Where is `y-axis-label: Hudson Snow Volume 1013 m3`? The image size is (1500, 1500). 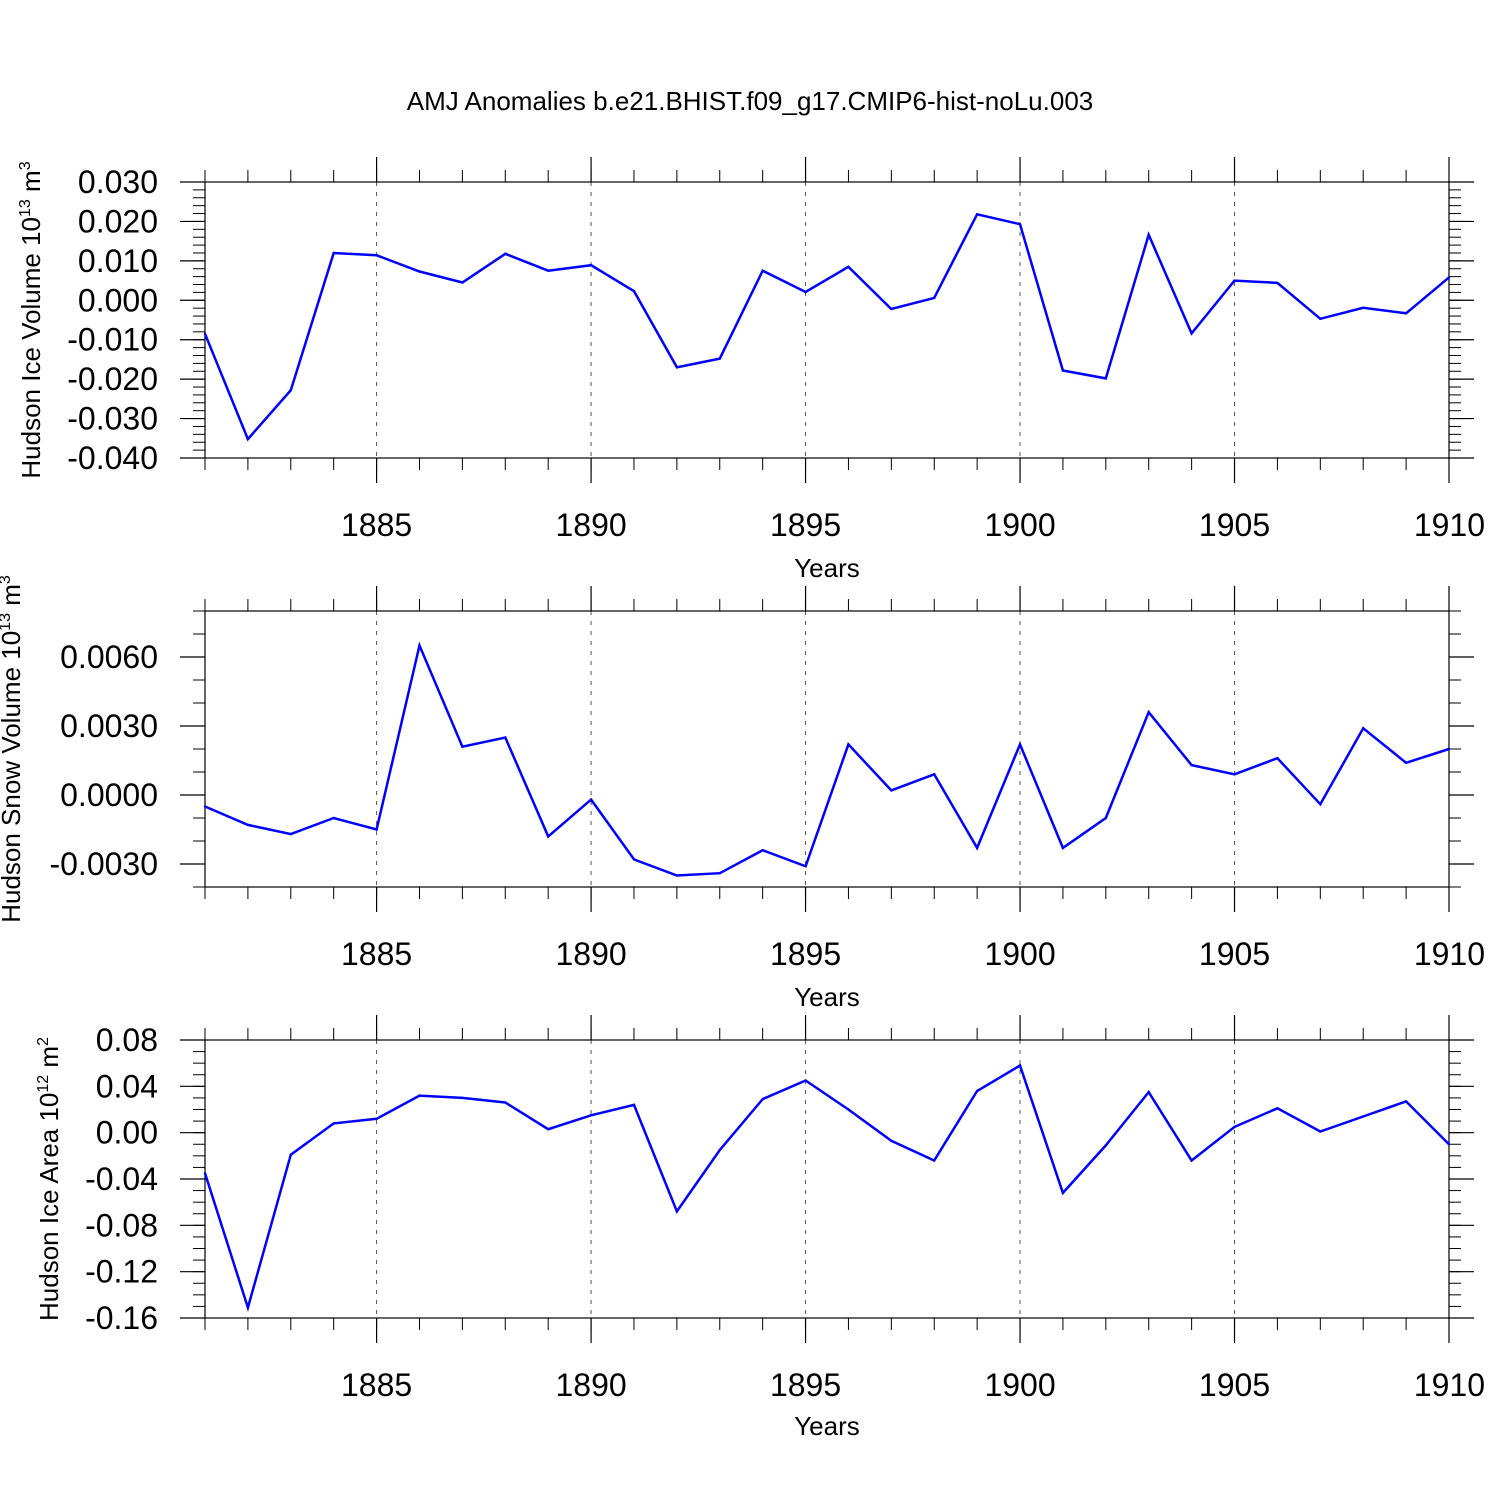
y-axis-label: Hudson Snow Volume 1013 m3 is located at coordinates (13, 749).